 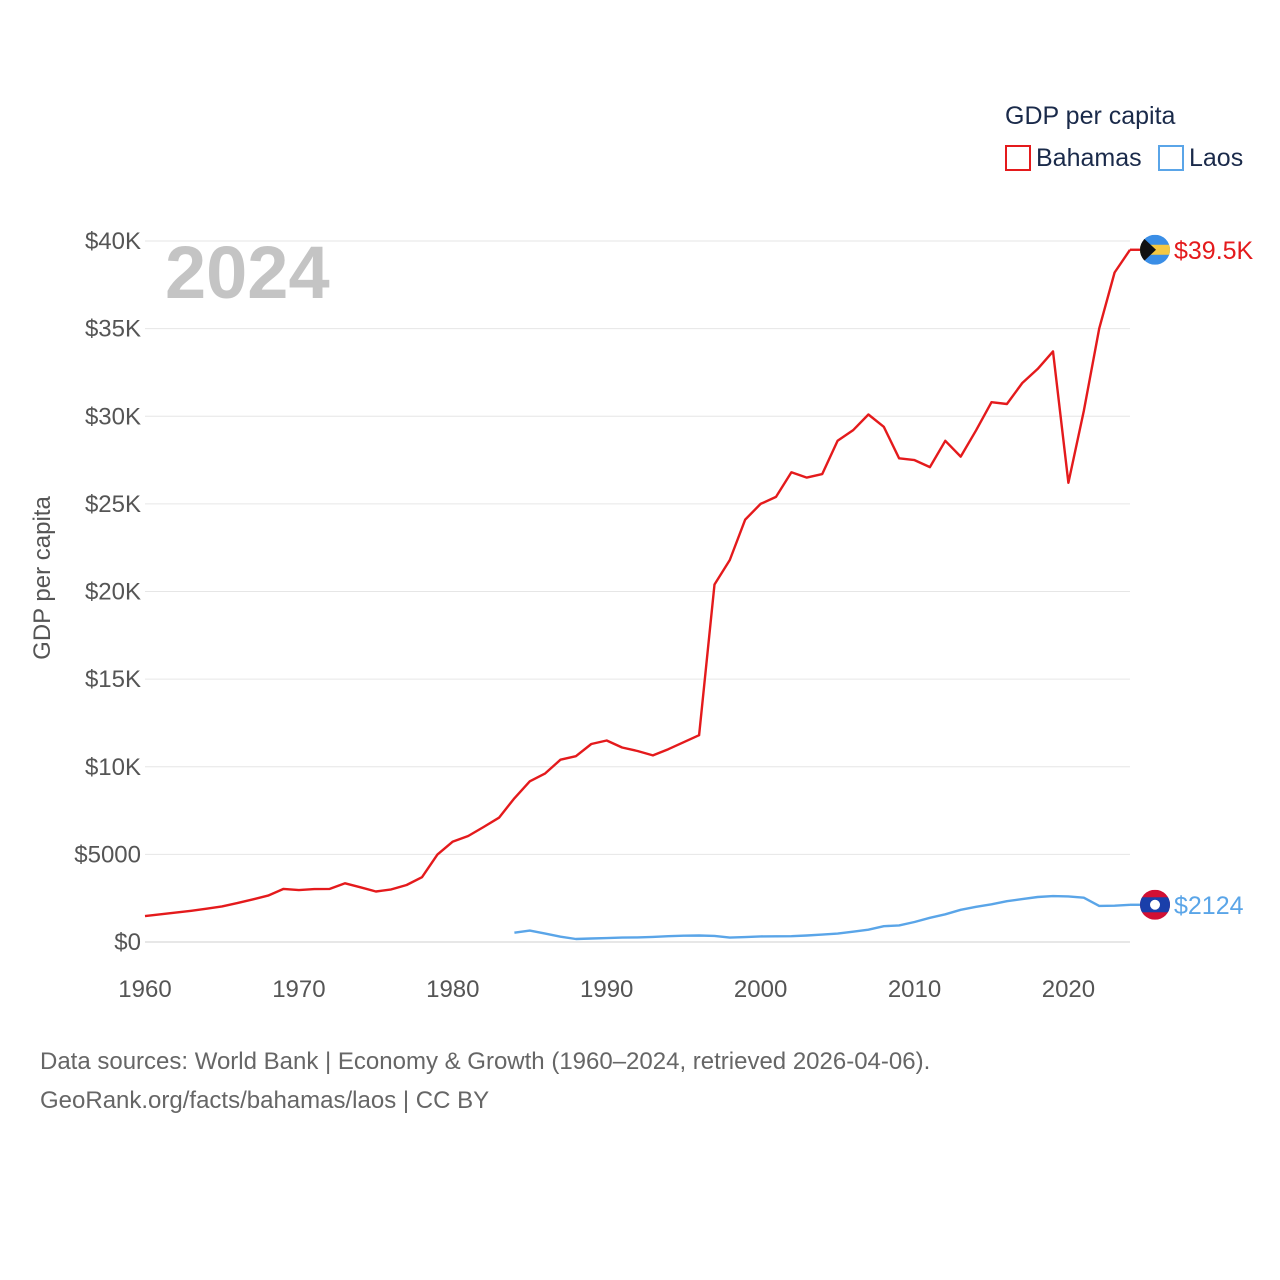 What do you see at coordinates (113, 767) in the screenshot?
I see `y-tick-label: $10K` at bounding box center [113, 767].